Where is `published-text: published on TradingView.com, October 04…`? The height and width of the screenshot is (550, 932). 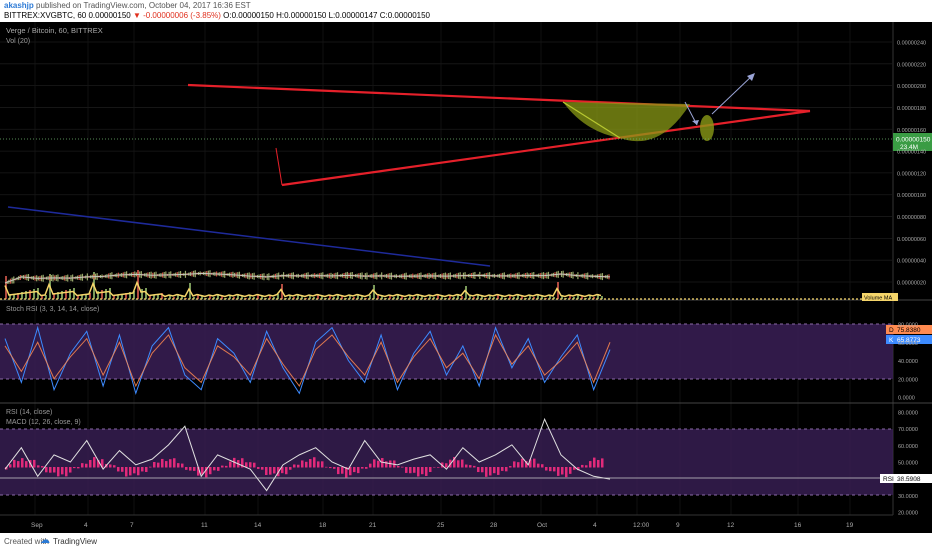
published-text: published on TradingView.com, October 04… is located at coordinates (143, 5).